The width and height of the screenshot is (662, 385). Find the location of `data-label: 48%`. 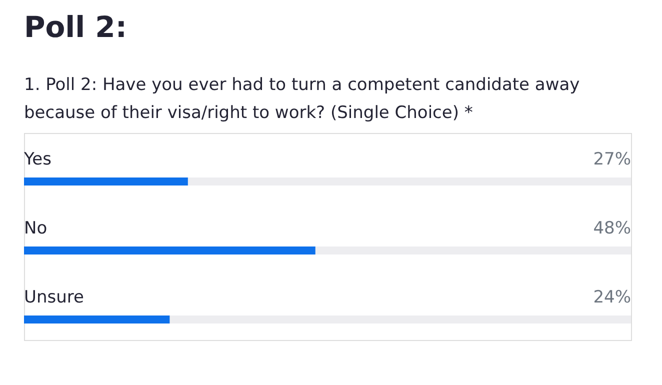

data-label: 48% is located at coordinates (612, 228).